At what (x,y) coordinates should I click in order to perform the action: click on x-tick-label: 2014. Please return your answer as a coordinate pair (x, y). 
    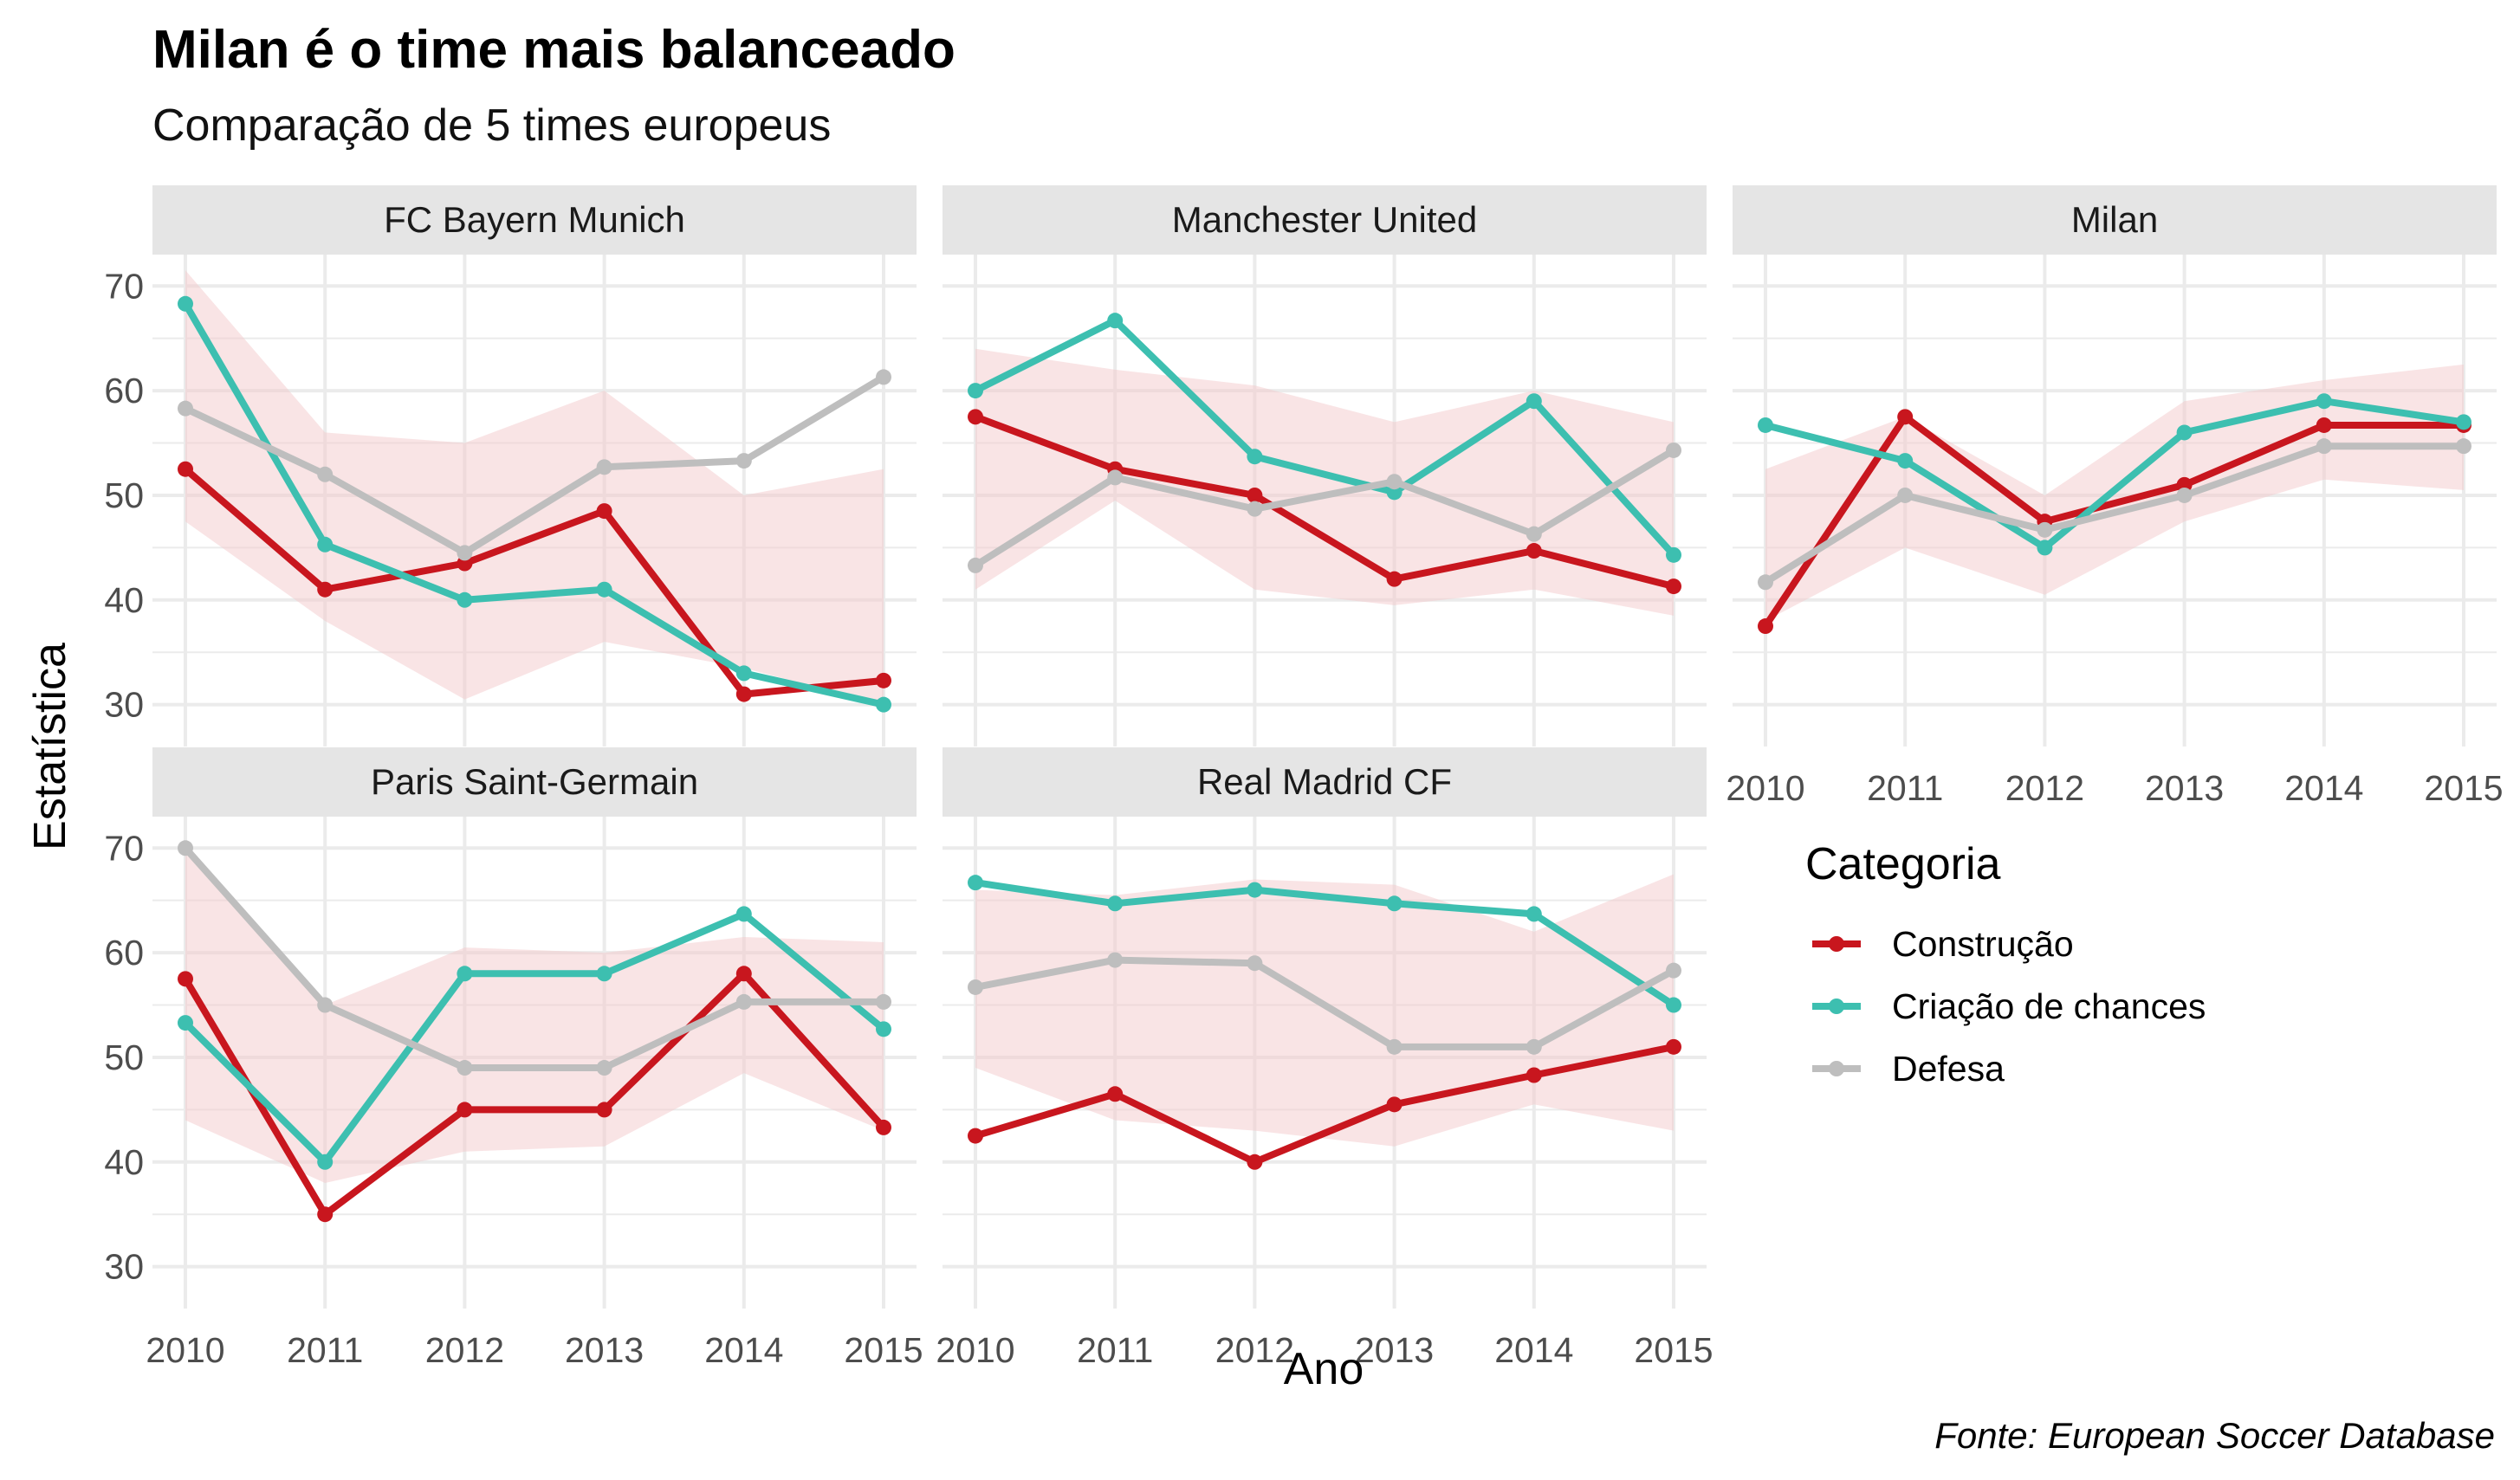
    Looking at the image, I should click on (1533, 1350).